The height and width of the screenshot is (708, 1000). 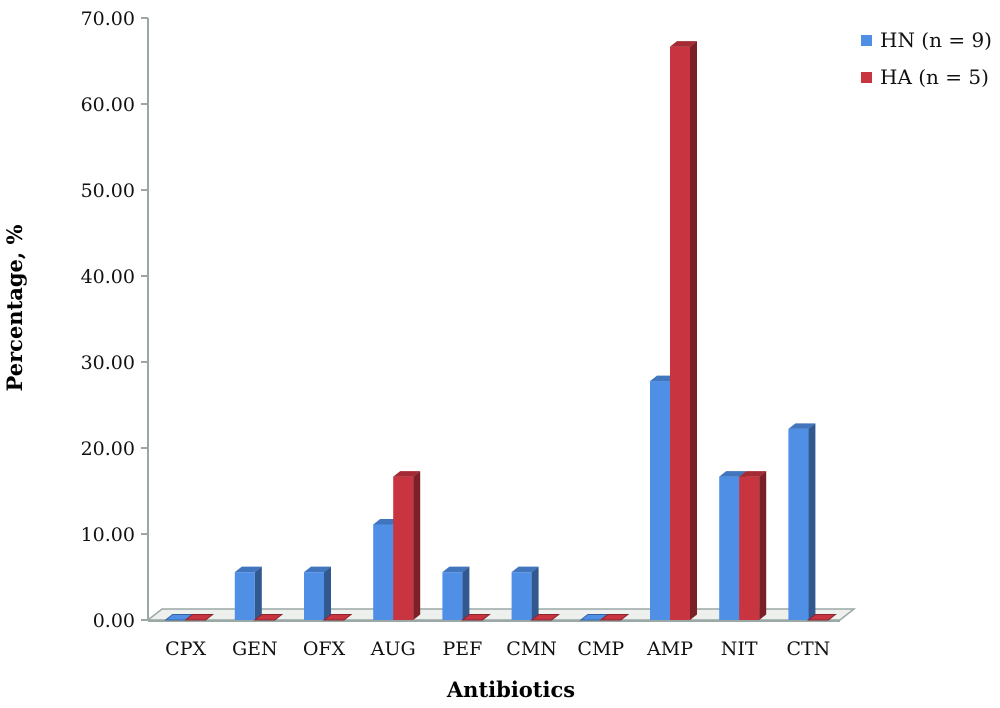 I want to click on y-tick-label: 30.00, so click(x=108, y=363).